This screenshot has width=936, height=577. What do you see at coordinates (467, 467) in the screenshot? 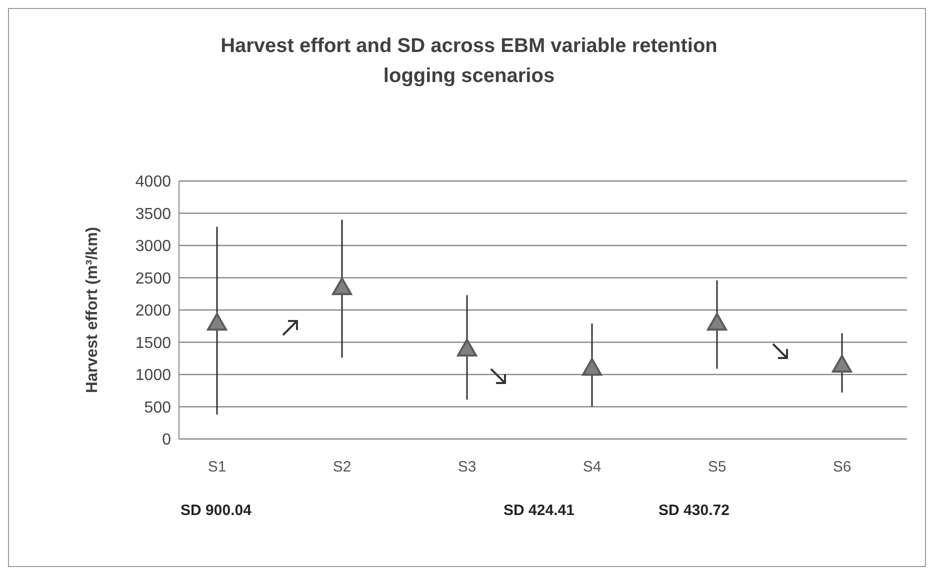
I see `x-tick-label: S3` at bounding box center [467, 467].